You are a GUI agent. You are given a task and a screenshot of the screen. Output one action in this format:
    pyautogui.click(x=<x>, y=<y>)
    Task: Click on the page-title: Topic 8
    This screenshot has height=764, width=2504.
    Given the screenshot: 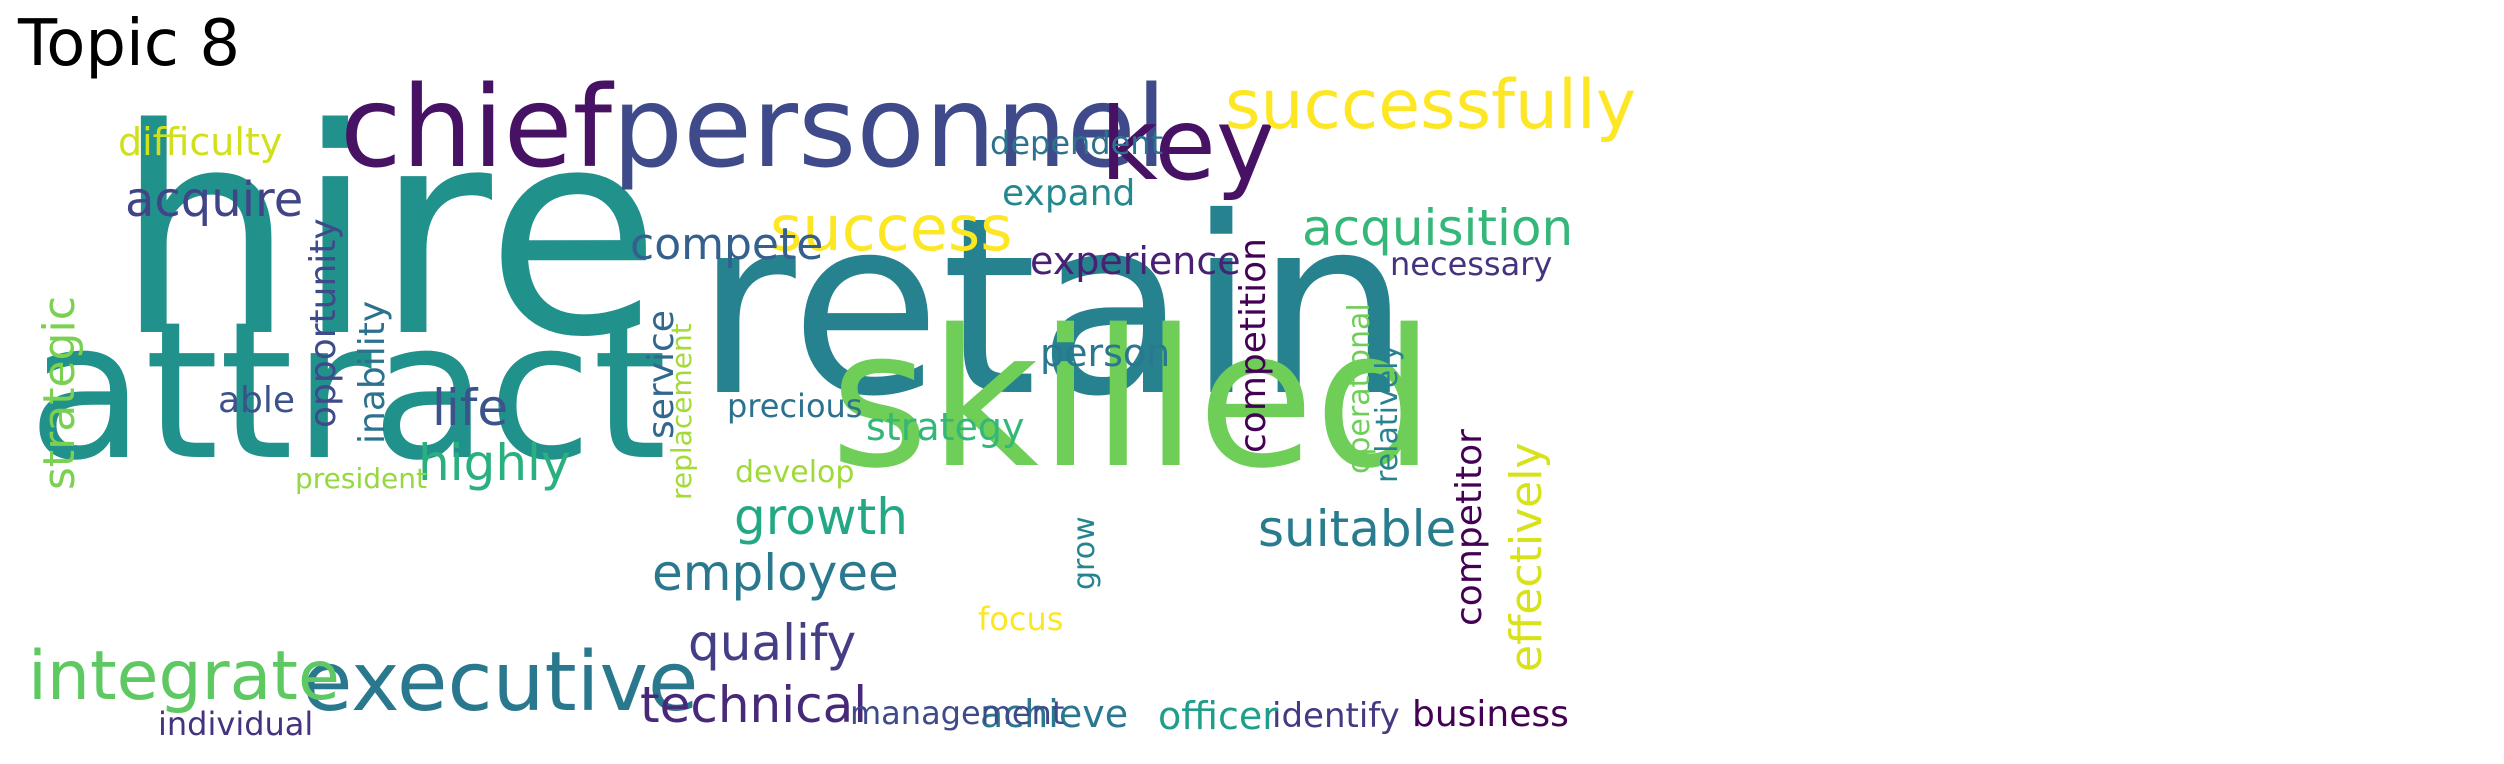 What is the action you would take?
    pyautogui.click(x=129, y=44)
    